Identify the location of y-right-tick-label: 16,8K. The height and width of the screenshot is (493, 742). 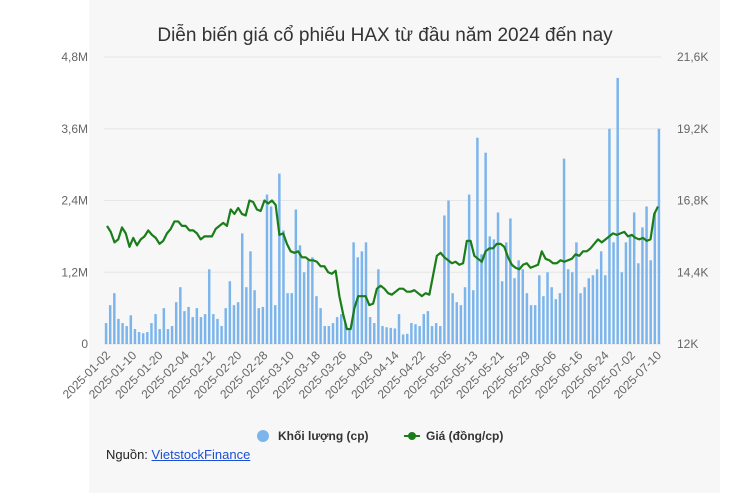
(692, 201).